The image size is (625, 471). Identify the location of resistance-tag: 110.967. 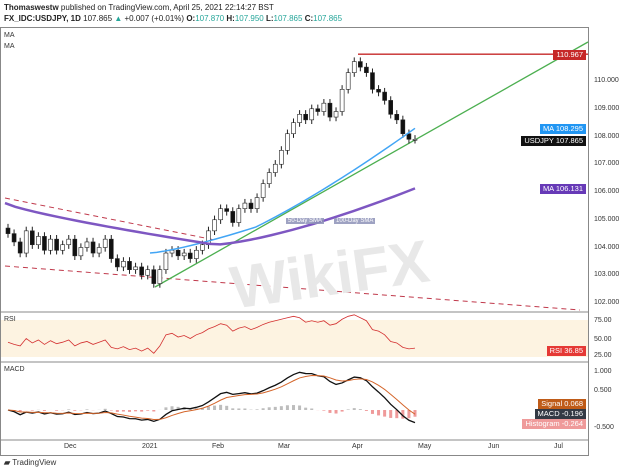
(569, 55).